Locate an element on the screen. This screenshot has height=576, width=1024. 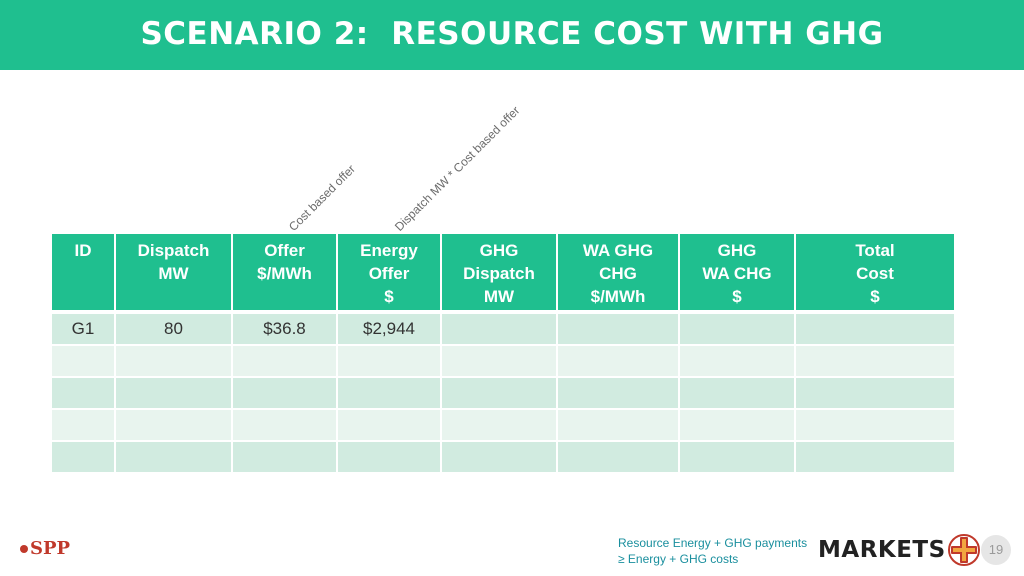
column-header-dispatch-mw: Dispatch MW is located at coordinates (174, 273).